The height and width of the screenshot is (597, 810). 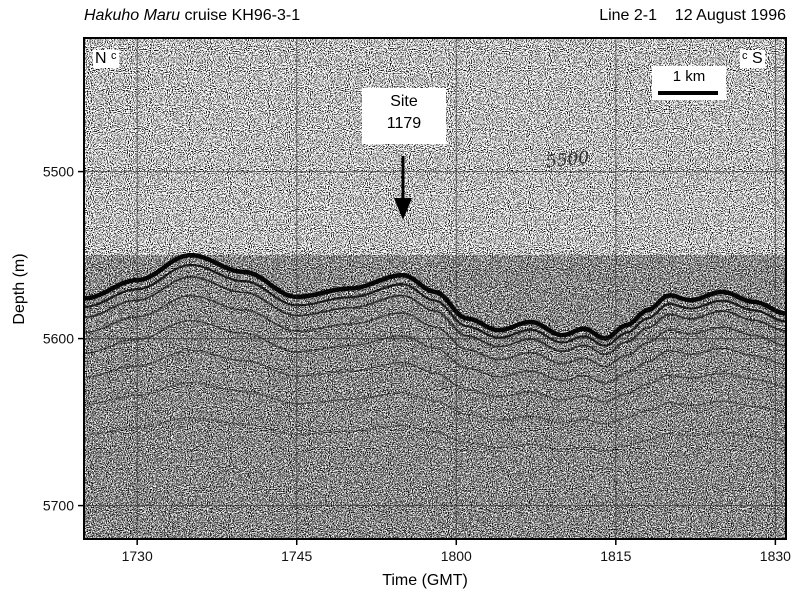 I want to click on x-tick-label-1: 1745, so click(x=296, y=556).